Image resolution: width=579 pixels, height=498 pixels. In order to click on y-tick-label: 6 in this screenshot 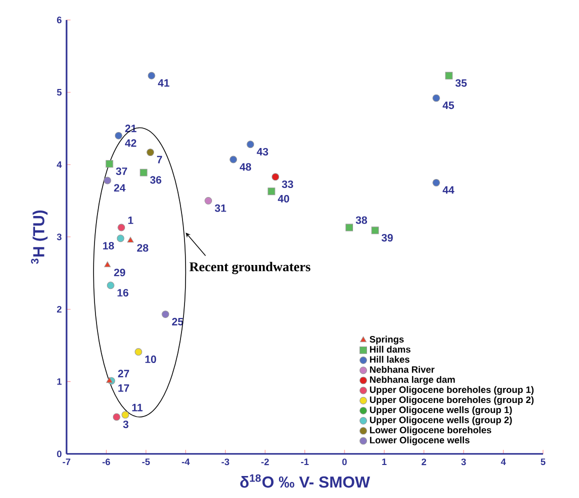, I will do `click(59, 20)`.